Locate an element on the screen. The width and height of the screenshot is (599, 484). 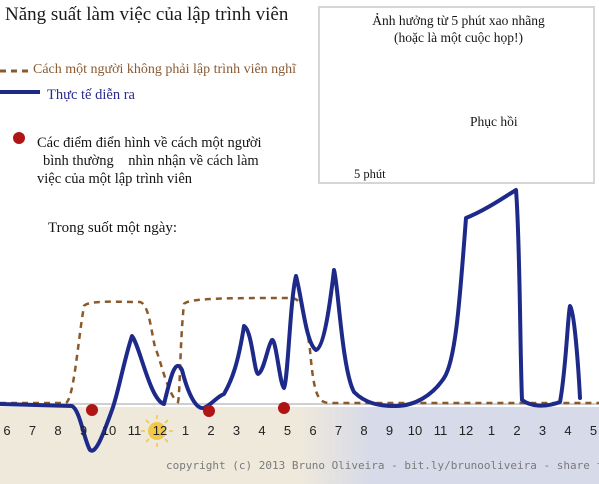
page-title: Năng suất làm việc của lập trình viên is located at coordinates (147, 14).